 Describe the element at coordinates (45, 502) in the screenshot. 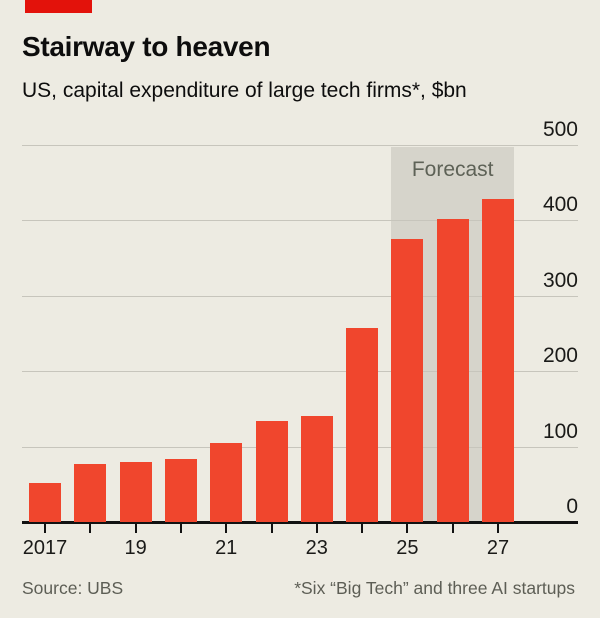

I see `bar-2017` at that location.